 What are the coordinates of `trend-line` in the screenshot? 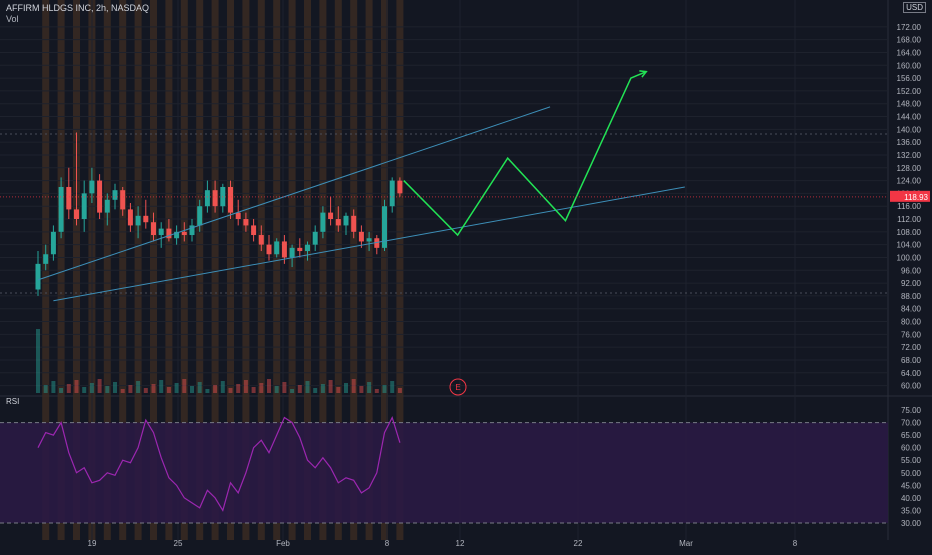 It's located at (369, 244).